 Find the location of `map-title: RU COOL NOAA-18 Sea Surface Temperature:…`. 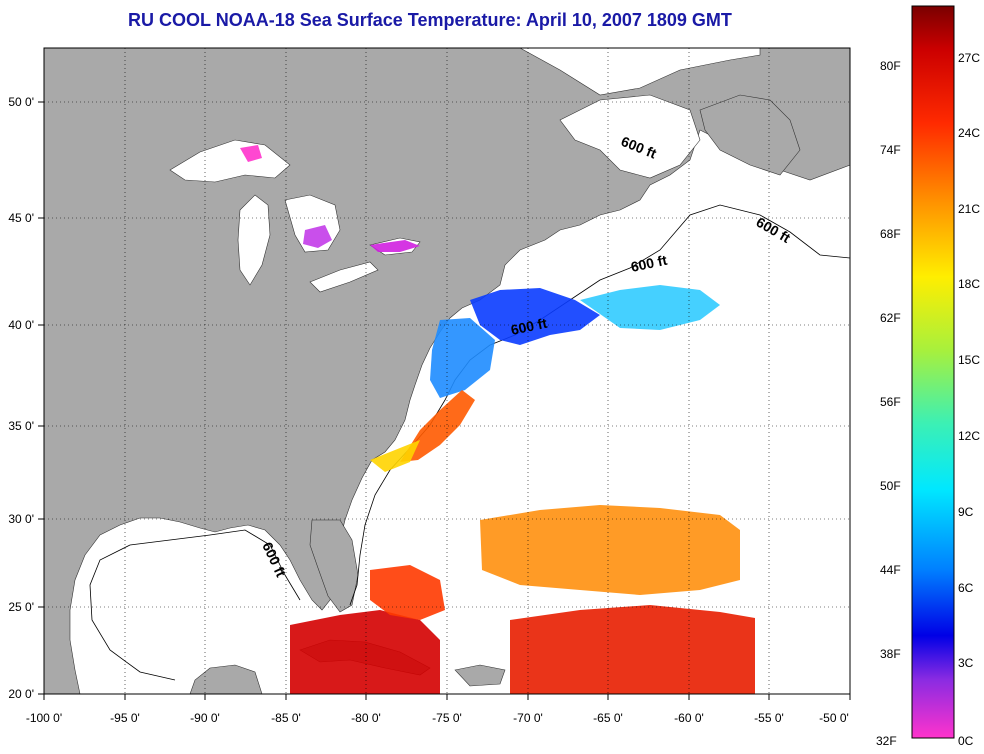

map-title: RU COOL NOAA-18 Sea Surface Temperature:… is located at coordinates (430, 20).